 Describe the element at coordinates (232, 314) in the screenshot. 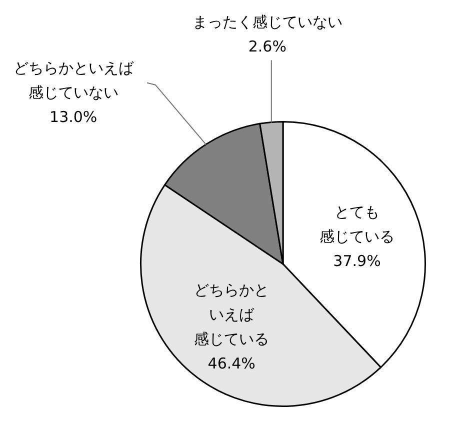

I see `slice-label: どちらかといえば感じている` at that location.